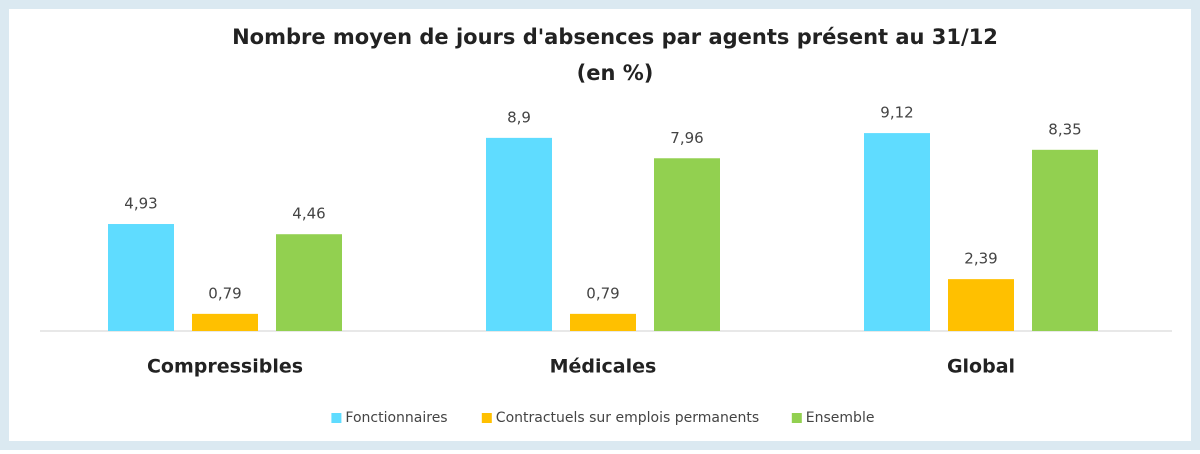 This screenshot has width=1200, height=454. Describe the element at coordinates (396, 418) in the screenshot. I see `legend-label: Fonctionnaires` at that location.